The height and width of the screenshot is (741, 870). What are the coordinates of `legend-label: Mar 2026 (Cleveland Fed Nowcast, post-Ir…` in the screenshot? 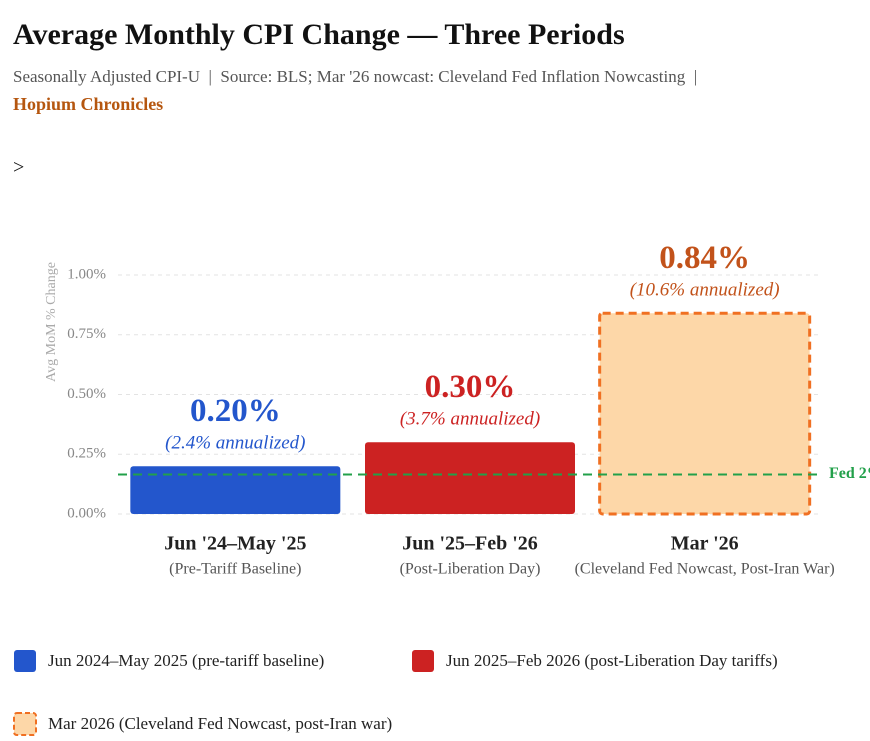 It's located at (220, 723).